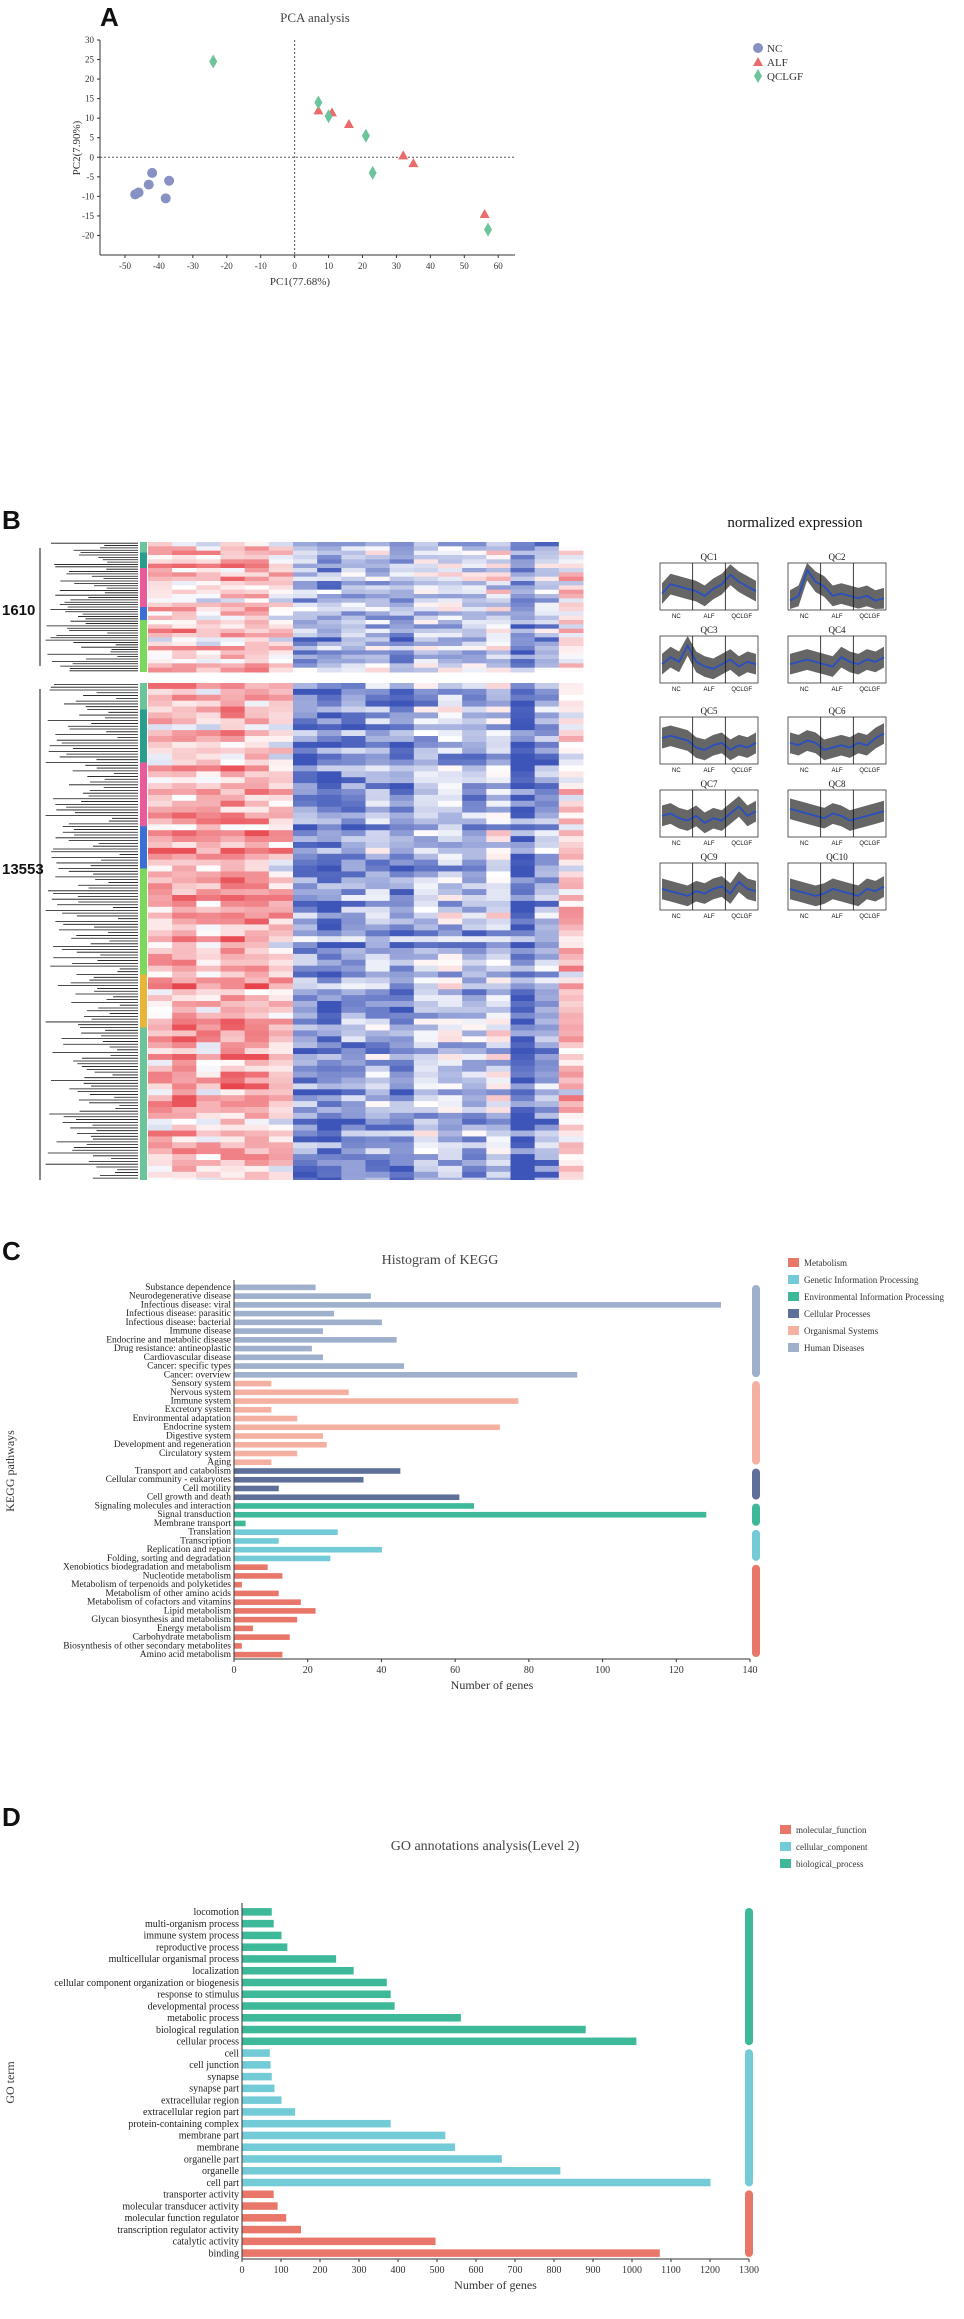 The image size is (964, 2319). Describe the element at coordinates (223, 2253) in the screenshot. I see `category-label: binding` at that location.